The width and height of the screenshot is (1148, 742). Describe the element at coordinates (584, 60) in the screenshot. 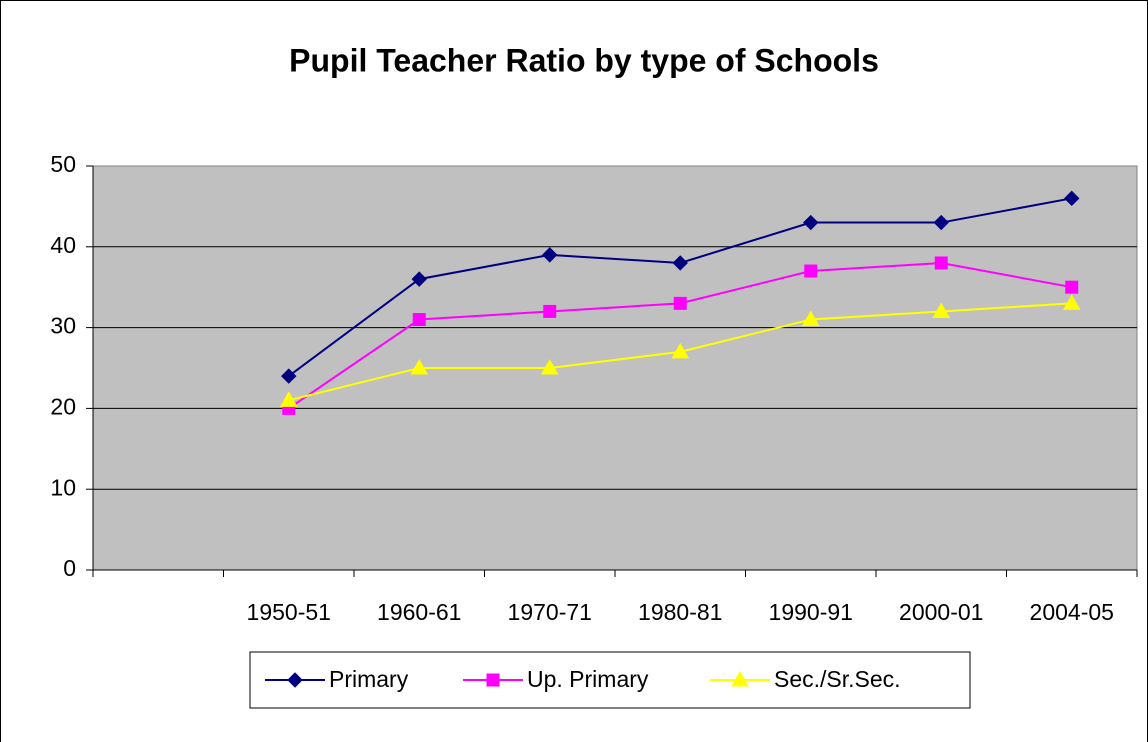

I see `chart-title: Pupil Teacher Ratio by type of Schools` at that location.